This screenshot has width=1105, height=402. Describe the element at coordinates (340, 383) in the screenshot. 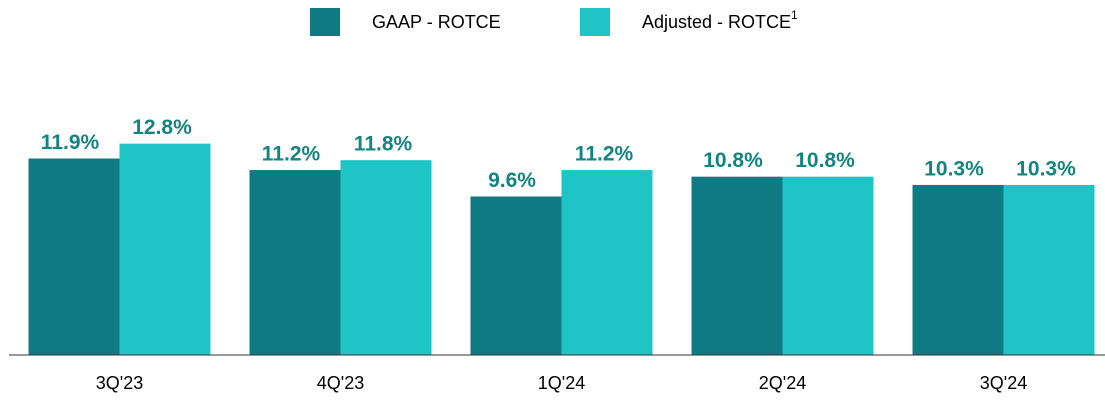

I see `x-tick-label: 4Q'23` at that location.